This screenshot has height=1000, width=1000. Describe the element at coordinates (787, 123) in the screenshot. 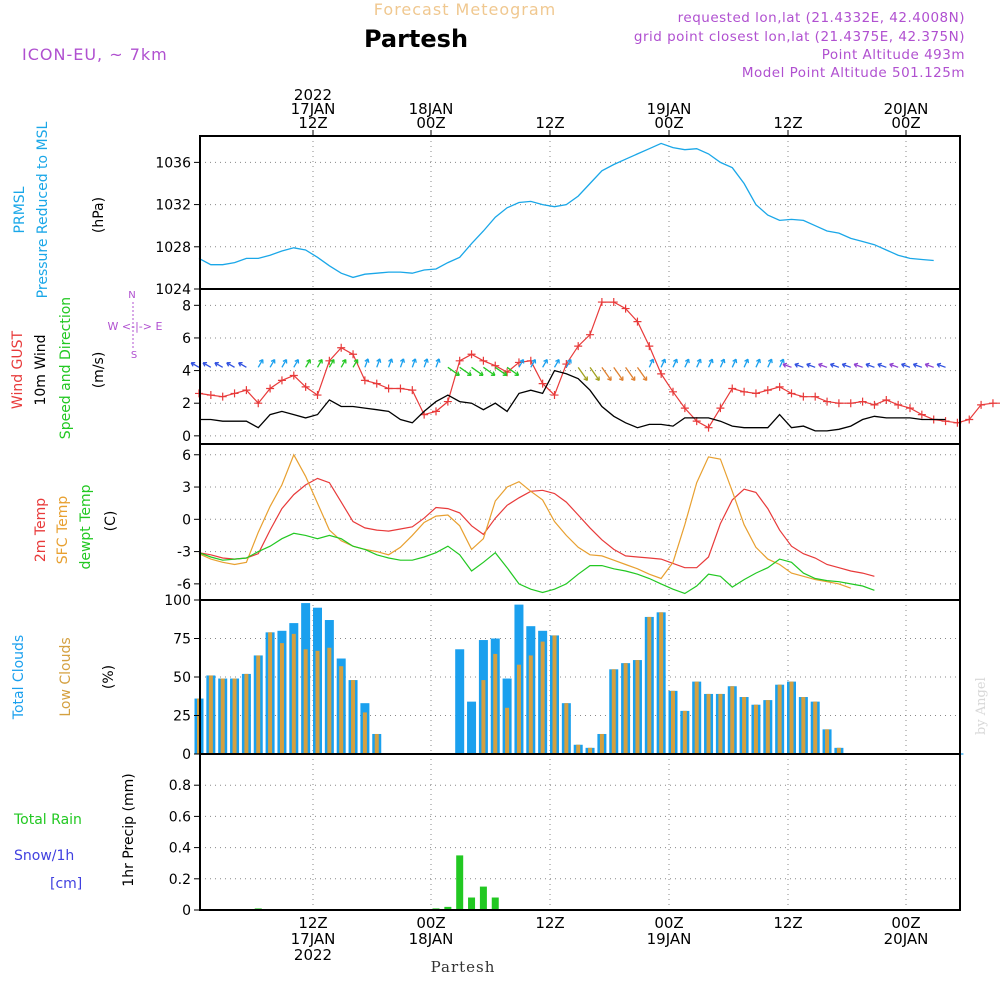

I see `top-axis-label: 12Z` at that location.